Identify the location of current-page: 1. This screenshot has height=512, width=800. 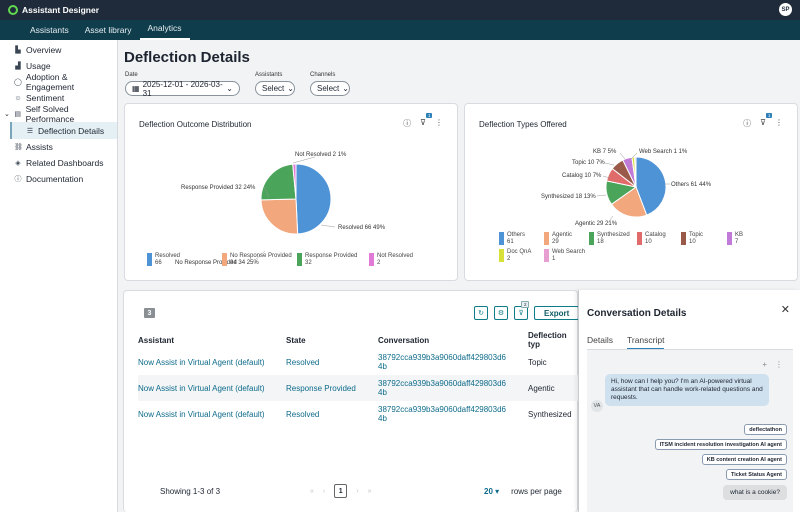
(341, 491).